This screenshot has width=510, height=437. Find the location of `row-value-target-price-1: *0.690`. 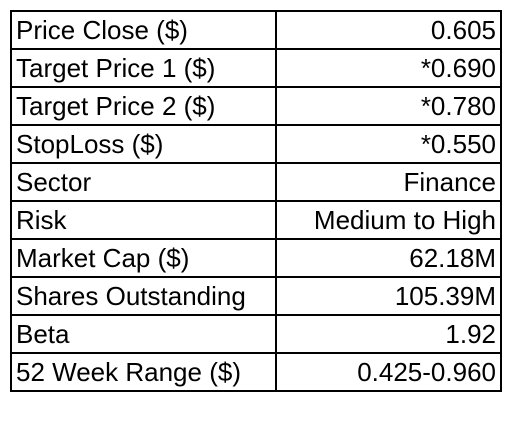

row-value-target-price-1: *0.690 is located at coordinates (388, 68).